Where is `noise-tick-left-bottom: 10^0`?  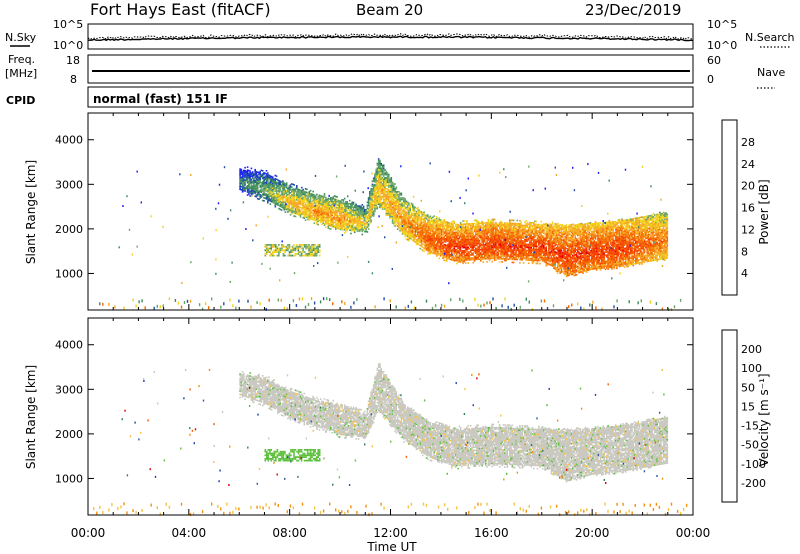 noise-tick-left-bottom: 10^0 is located at coordinates (68, 45).